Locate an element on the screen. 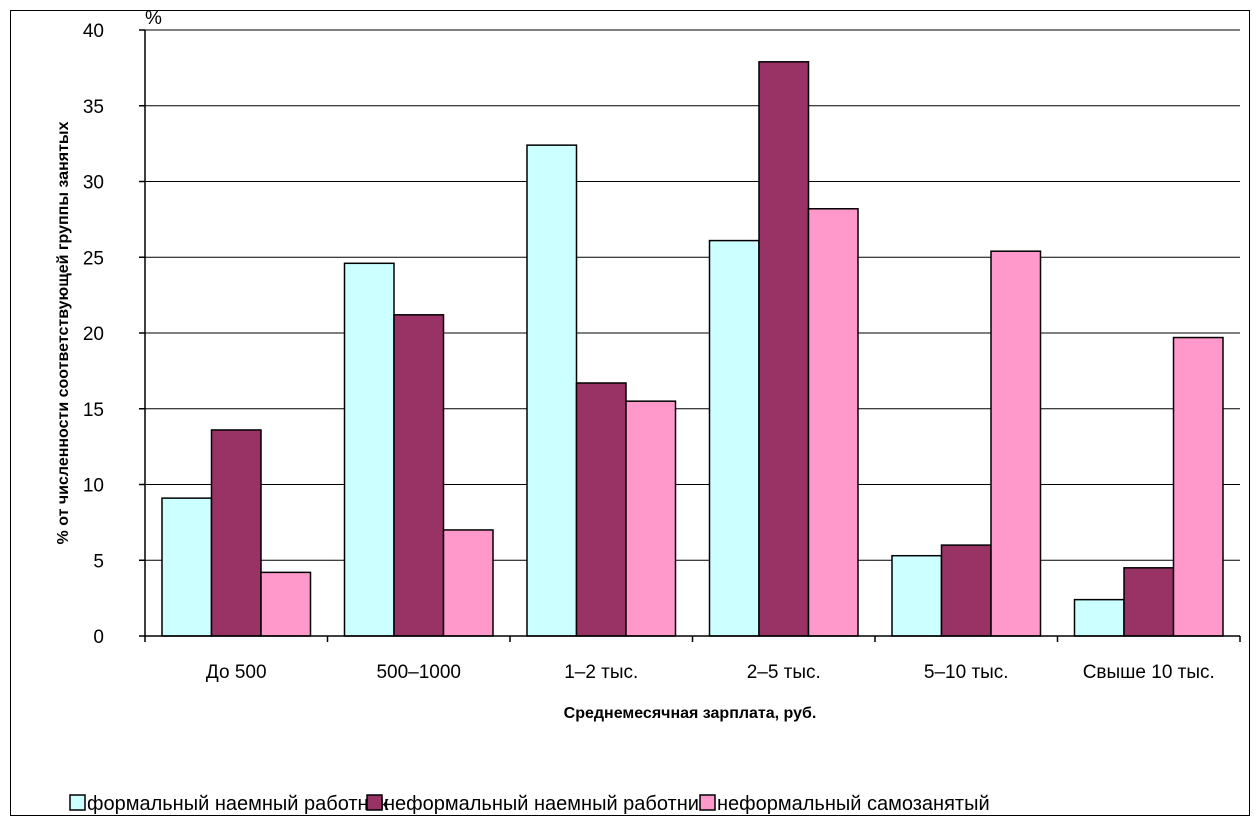 Image resolution: width=1254 pixels, height=823 pixels. y-tick-label: 5 is located at coordinates (98, 561).